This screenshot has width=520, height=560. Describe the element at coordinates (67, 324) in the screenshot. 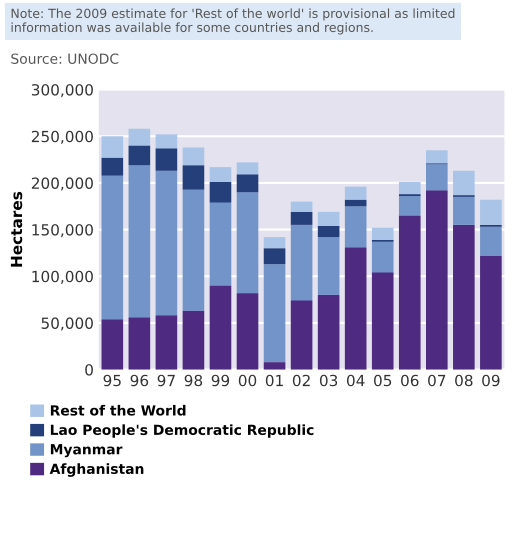

I see `y-tick-label: 50,000` at that location.